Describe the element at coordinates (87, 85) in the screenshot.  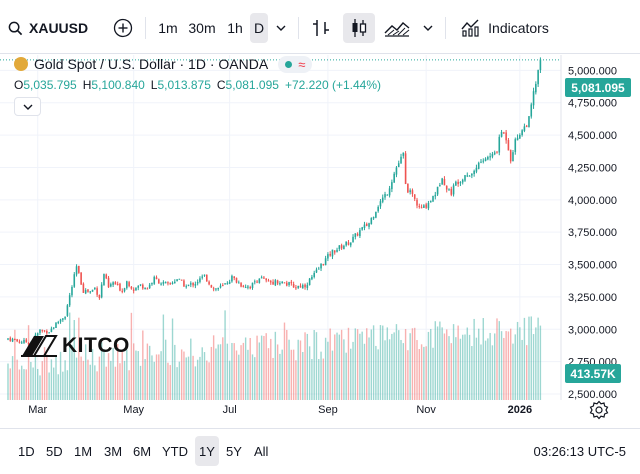
I see `high-label: H` at that location.